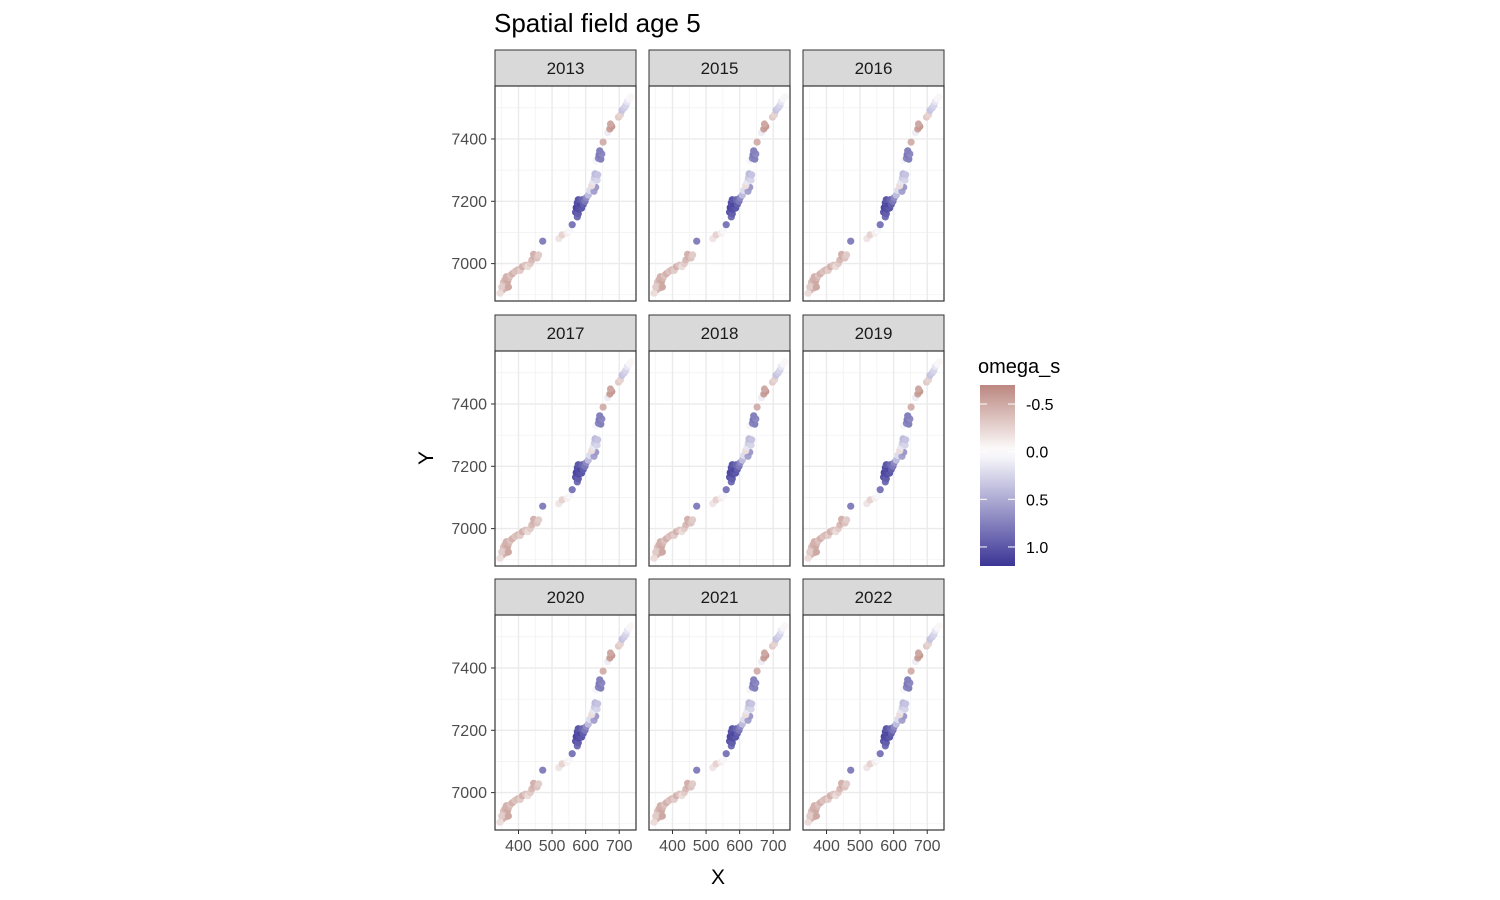 This screenshot has height=900, width=1500. What do you see at coordinates (874, 68) in the screenshot?
I see `facet-strip-label: 2016` at bounding box center [874, 68].